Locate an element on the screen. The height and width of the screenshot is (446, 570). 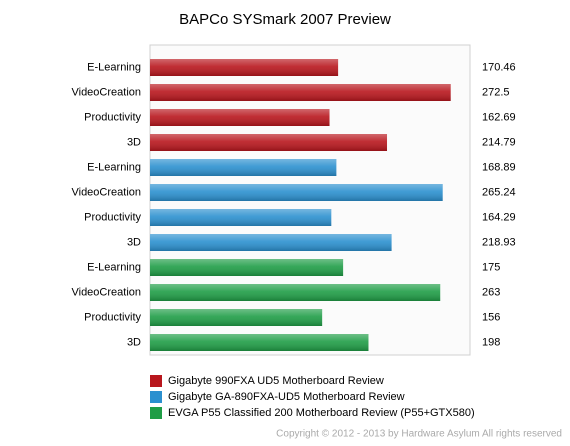
value-label: 168.89 is located at coordinates (499, 167).